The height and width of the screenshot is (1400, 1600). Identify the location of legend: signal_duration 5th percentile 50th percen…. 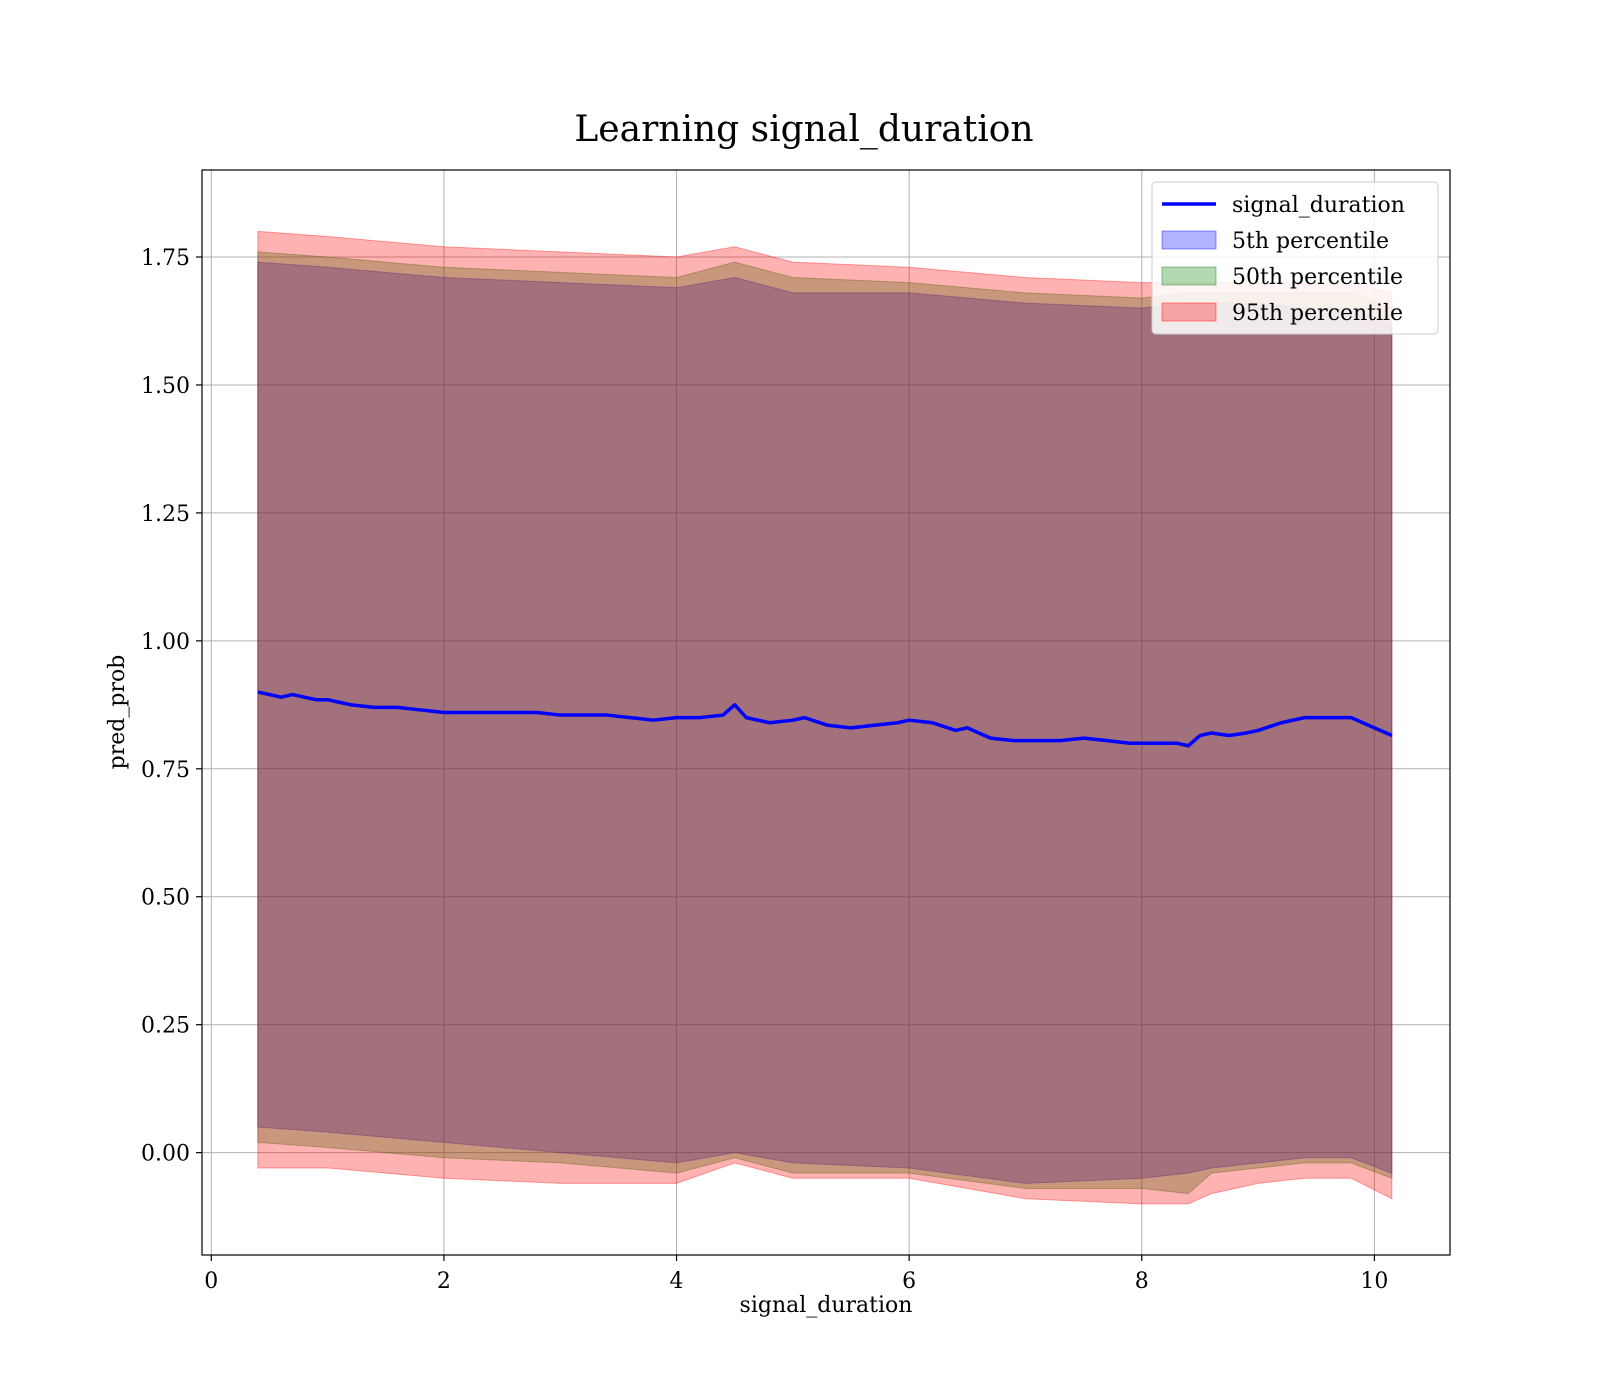
(1295, 258).